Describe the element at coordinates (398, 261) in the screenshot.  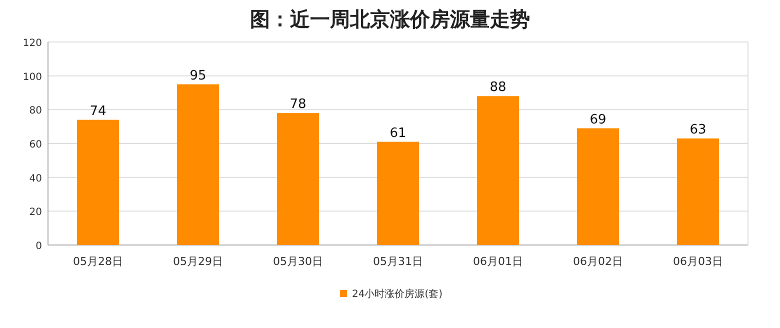
I see `x-tick-label: 05月31日` at that location.